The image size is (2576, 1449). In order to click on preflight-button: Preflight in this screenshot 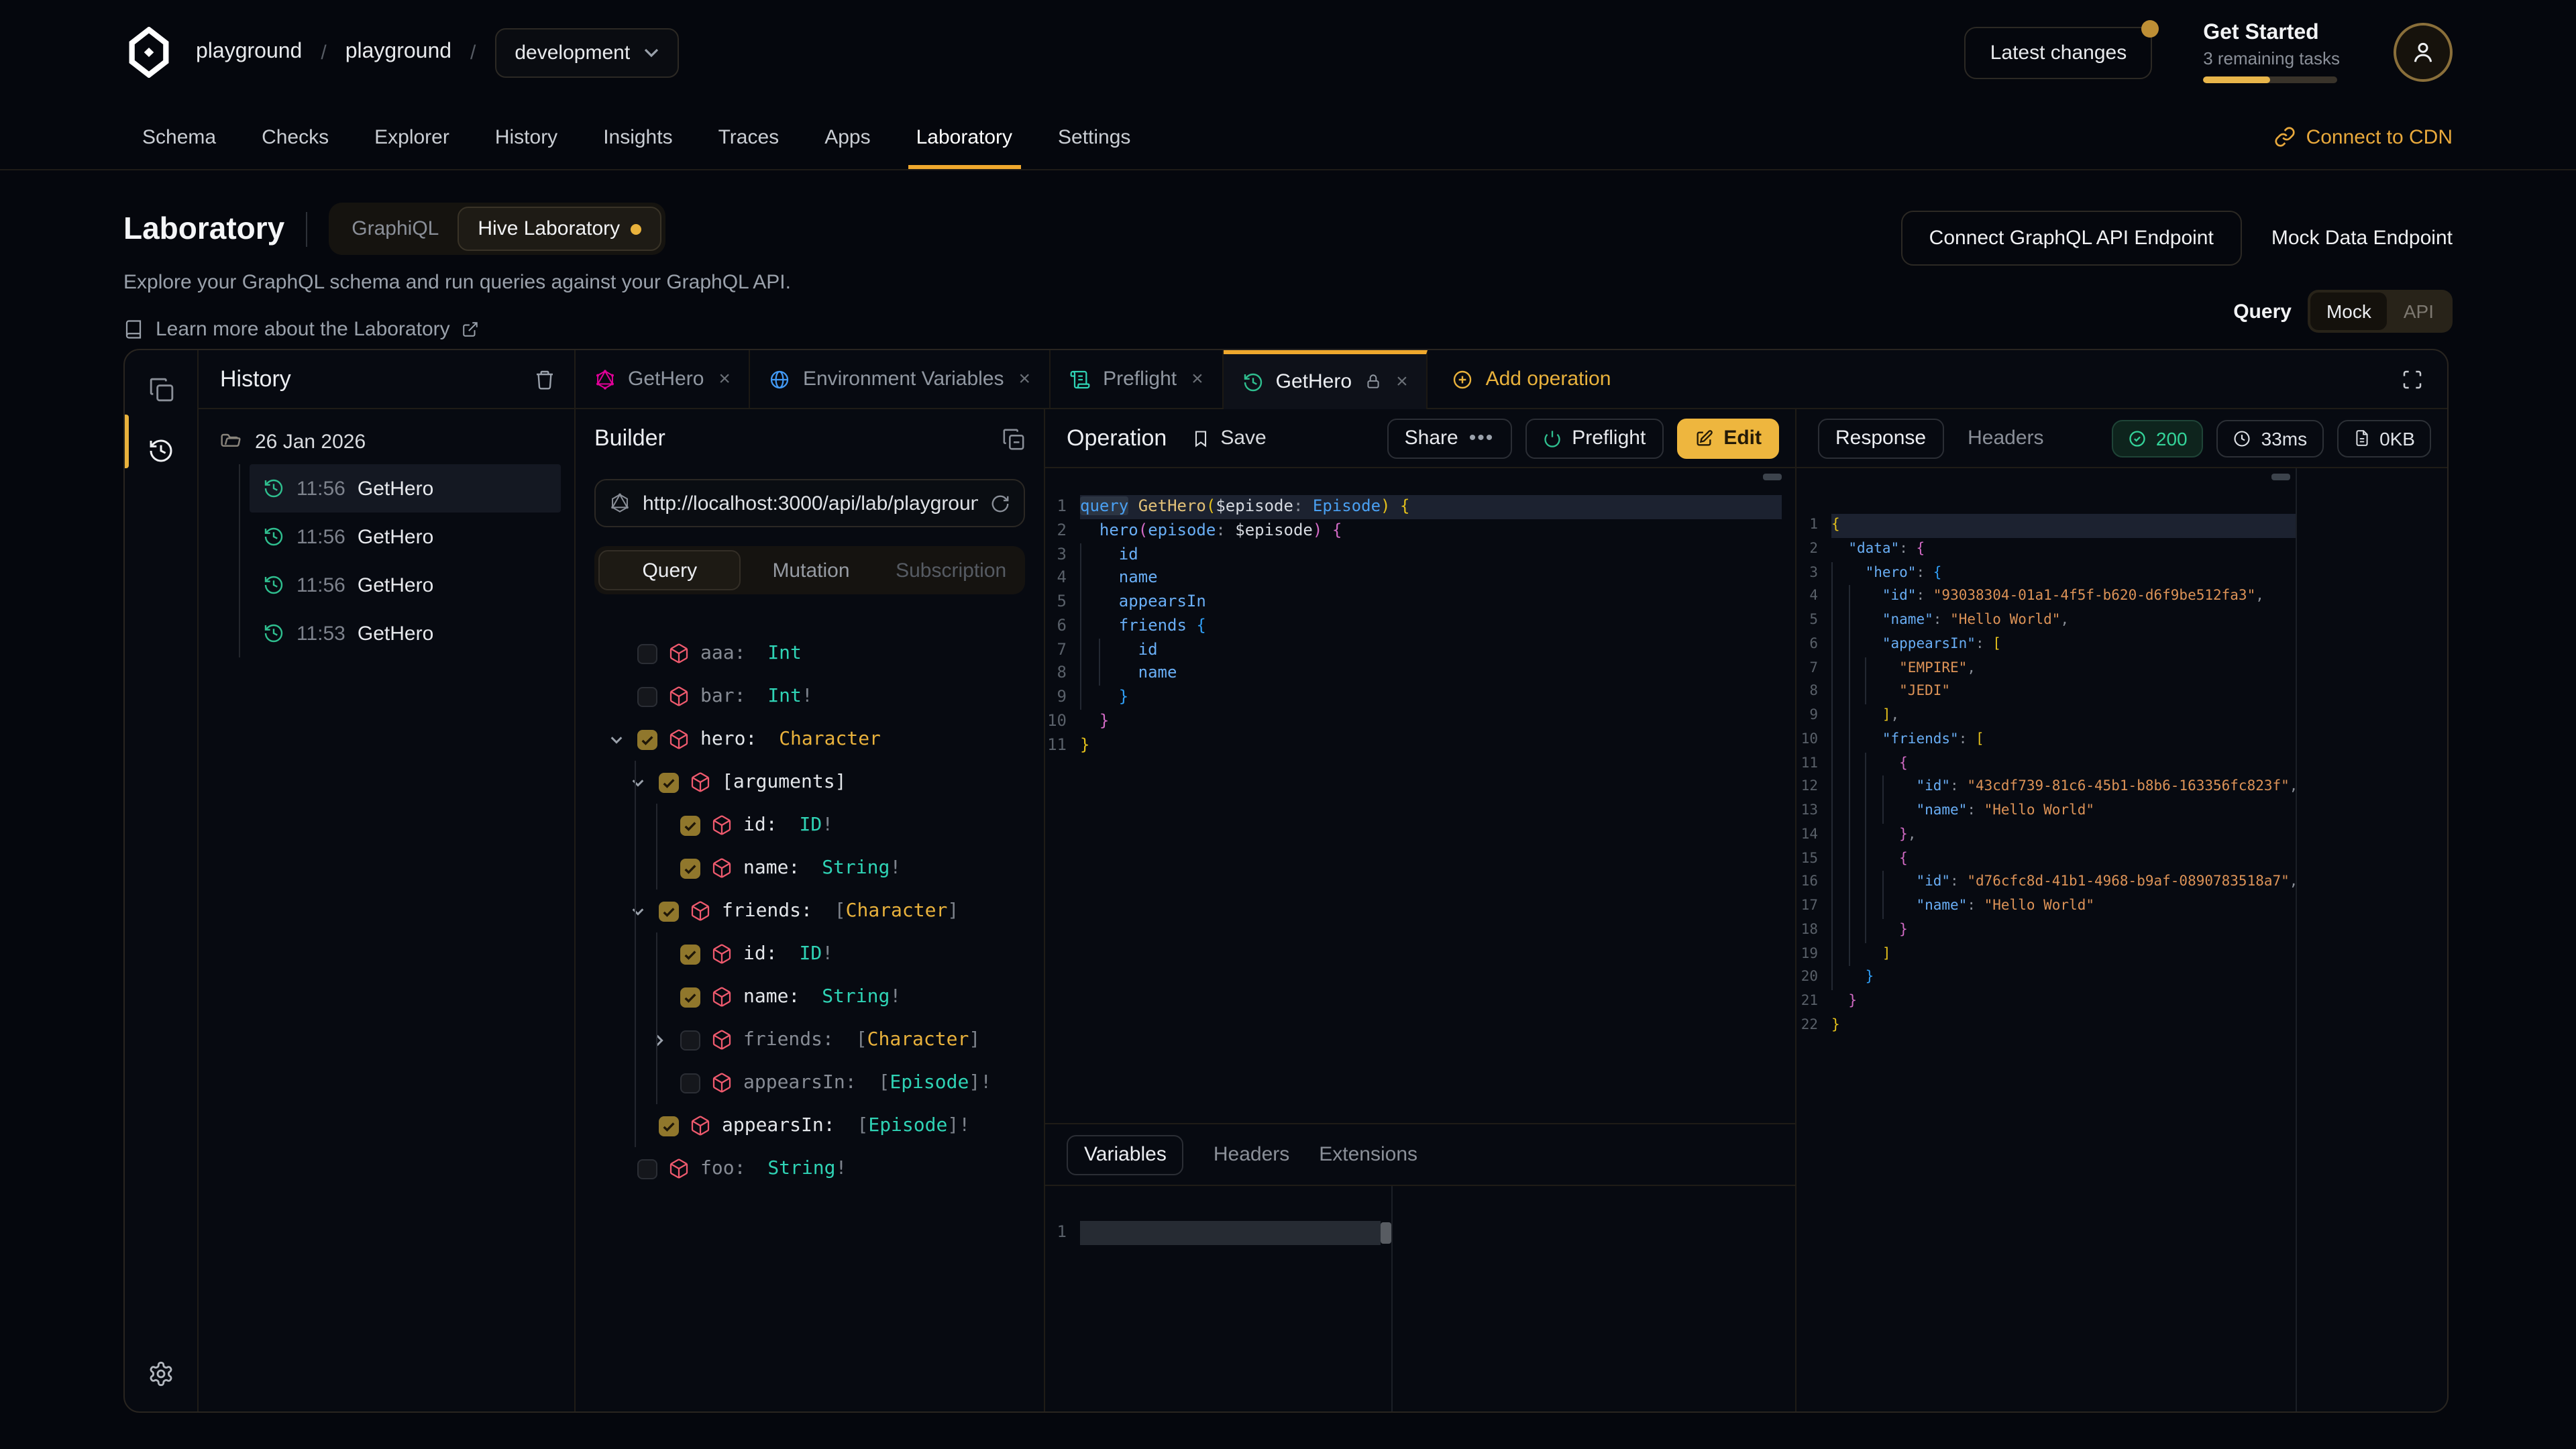, I will do `click(1594, 438)`.